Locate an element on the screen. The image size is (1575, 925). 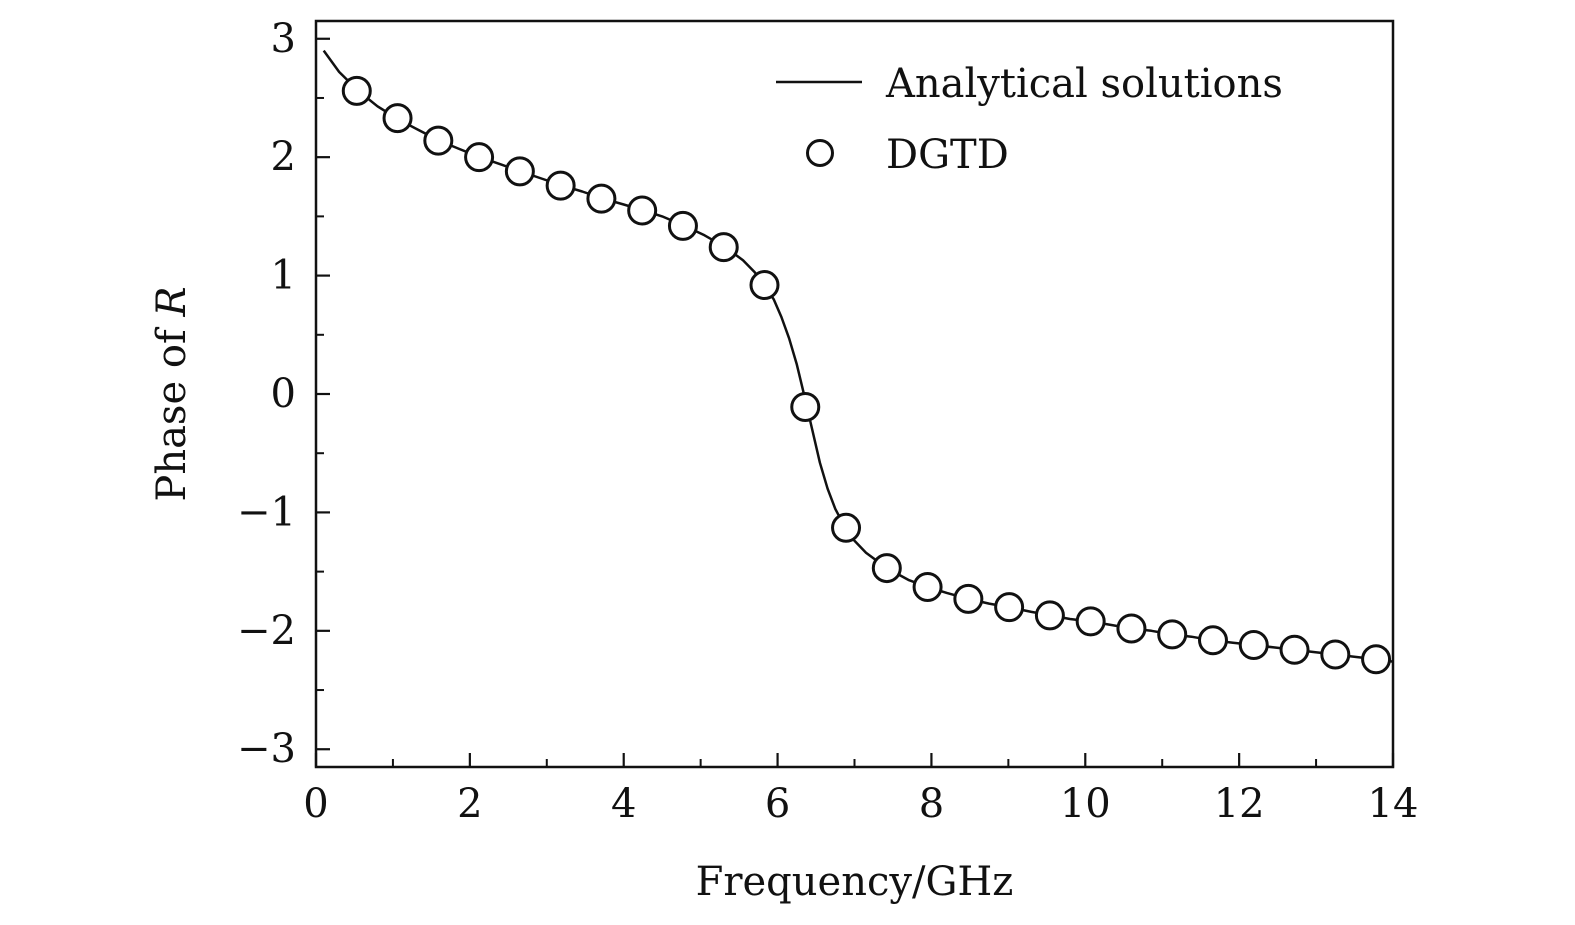
y-axis-title-symbol: R is located at coordinates (172, 301).